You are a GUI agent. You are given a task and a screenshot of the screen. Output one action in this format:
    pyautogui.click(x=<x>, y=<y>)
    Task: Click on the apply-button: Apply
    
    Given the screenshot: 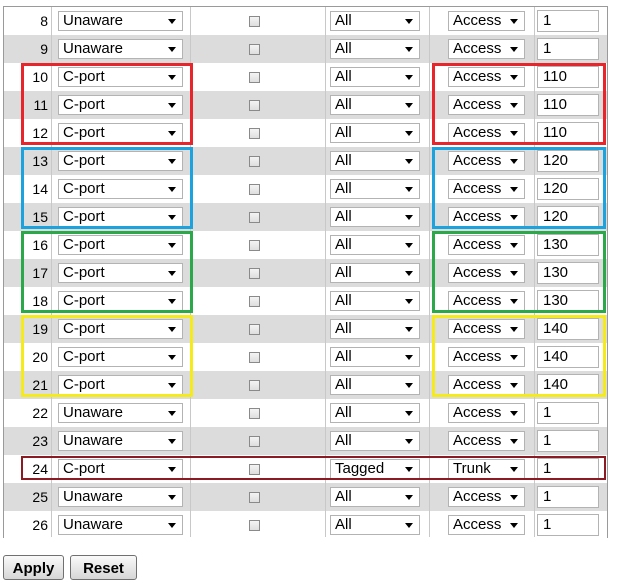 What is the action you would take?
    pyautogui.click(x=33, y=567)
    